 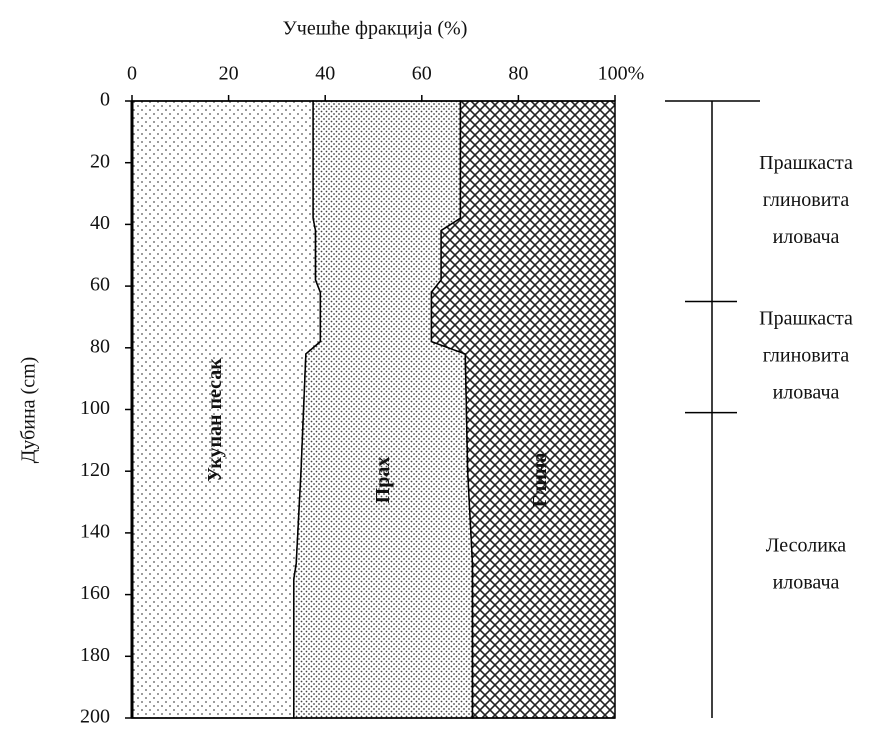 I want to click on y-tick-label: 100, so click(x=95, y=408).